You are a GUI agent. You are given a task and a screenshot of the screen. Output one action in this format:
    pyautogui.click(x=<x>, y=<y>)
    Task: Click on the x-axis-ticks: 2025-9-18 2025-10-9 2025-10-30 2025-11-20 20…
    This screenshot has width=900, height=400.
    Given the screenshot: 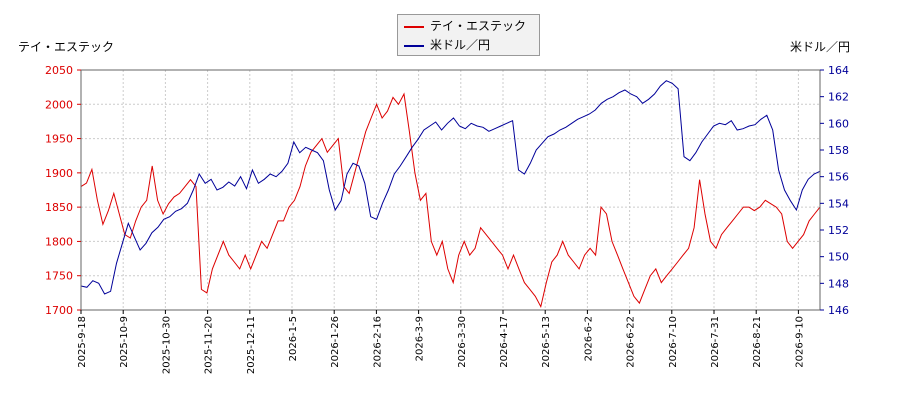 What is the action you would take?
    pyautogui.click(x=441, y=342)
    